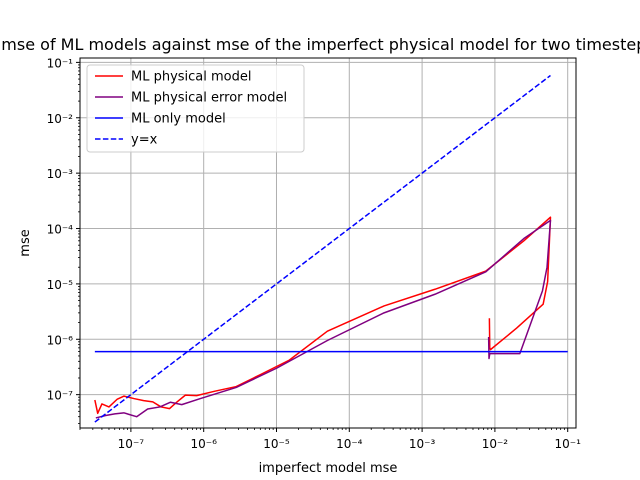  Describe the element at coordinates (349, 444) in the screenshot. I see `x-tick-label: 10⁻⁴` at that location.